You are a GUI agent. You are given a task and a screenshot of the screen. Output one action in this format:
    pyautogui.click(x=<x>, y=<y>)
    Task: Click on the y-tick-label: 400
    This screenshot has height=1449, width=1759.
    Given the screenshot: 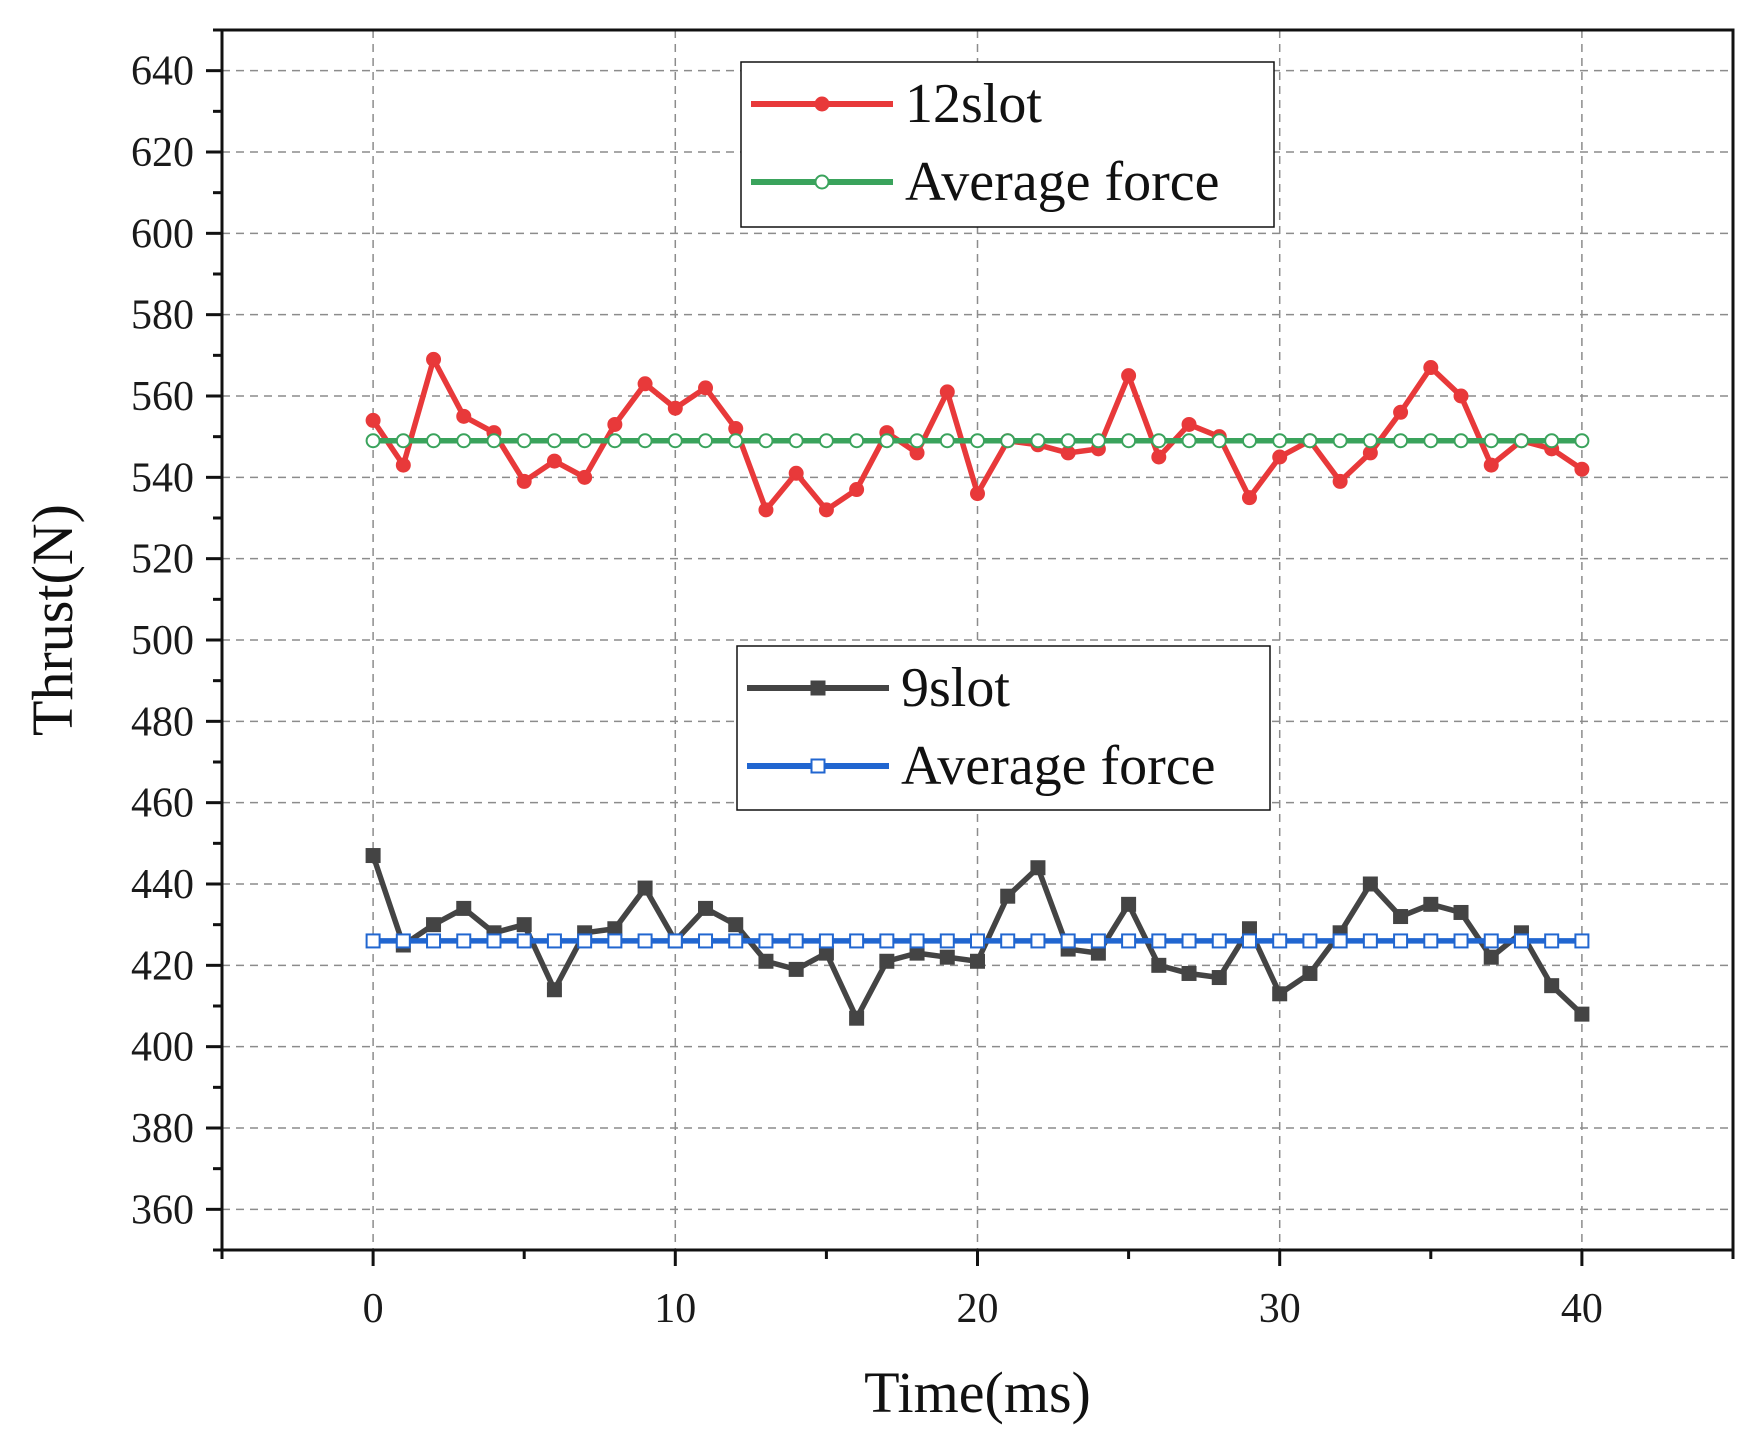 What is the action you would take?
    pyautogui.click(x=162, y=1048)
    